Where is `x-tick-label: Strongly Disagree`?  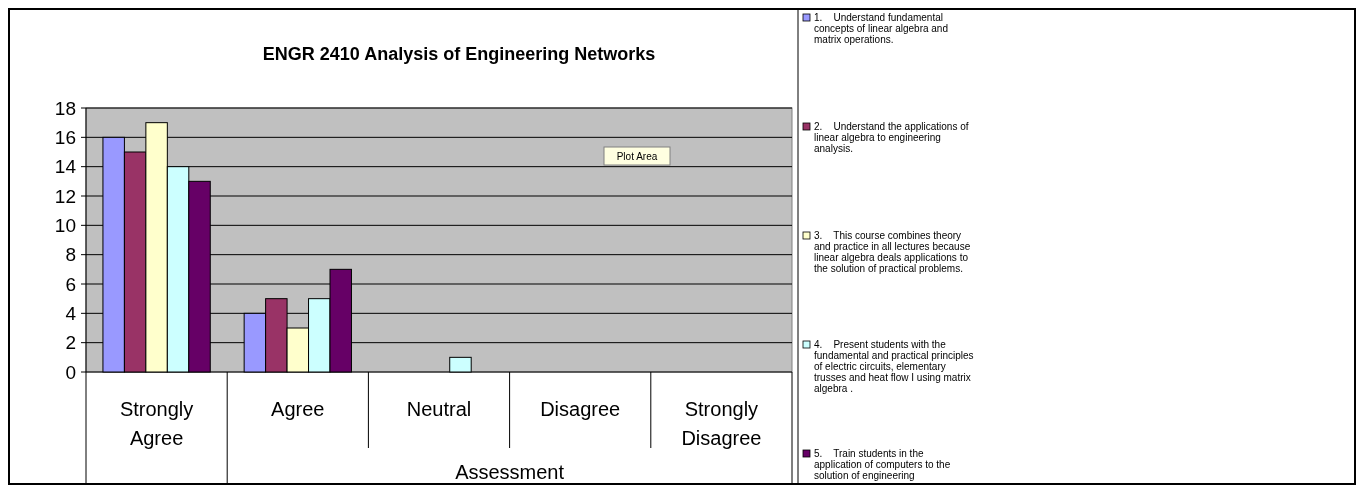
x-tick-label: Strongly Disagree is located at coordinates (721, 423).